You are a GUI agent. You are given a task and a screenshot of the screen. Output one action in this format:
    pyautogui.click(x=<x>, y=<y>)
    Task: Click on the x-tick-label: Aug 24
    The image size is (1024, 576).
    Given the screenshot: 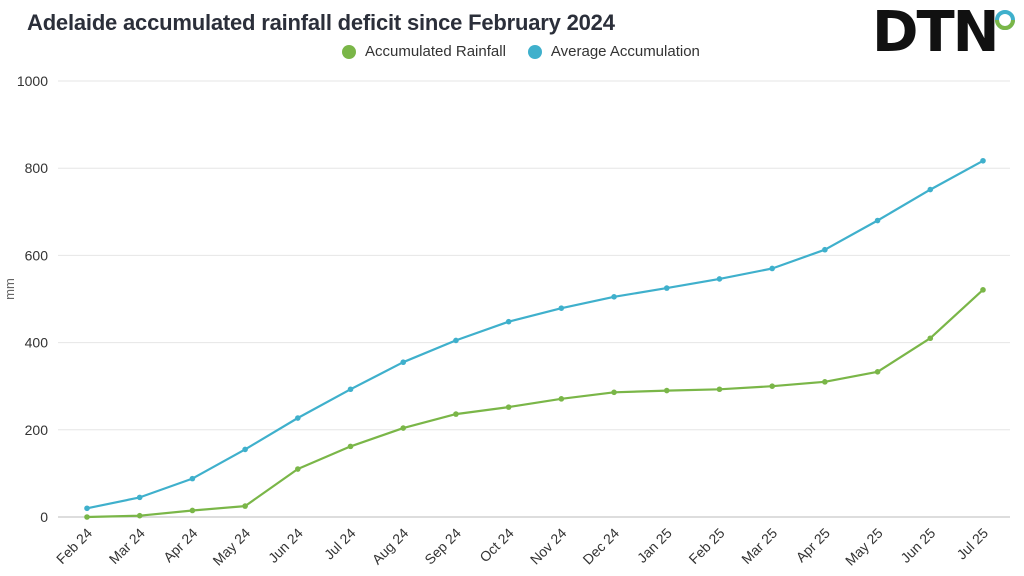 What is the action you would take?
    pyautogui.click(x=390, y=546)
    